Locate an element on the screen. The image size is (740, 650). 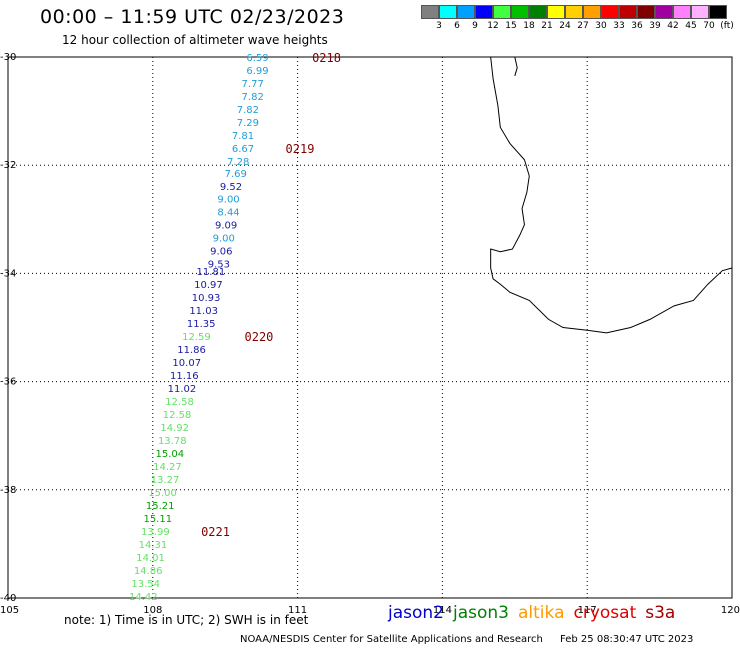
lon-tick-label: 111 is located at coordinates (297, 610).